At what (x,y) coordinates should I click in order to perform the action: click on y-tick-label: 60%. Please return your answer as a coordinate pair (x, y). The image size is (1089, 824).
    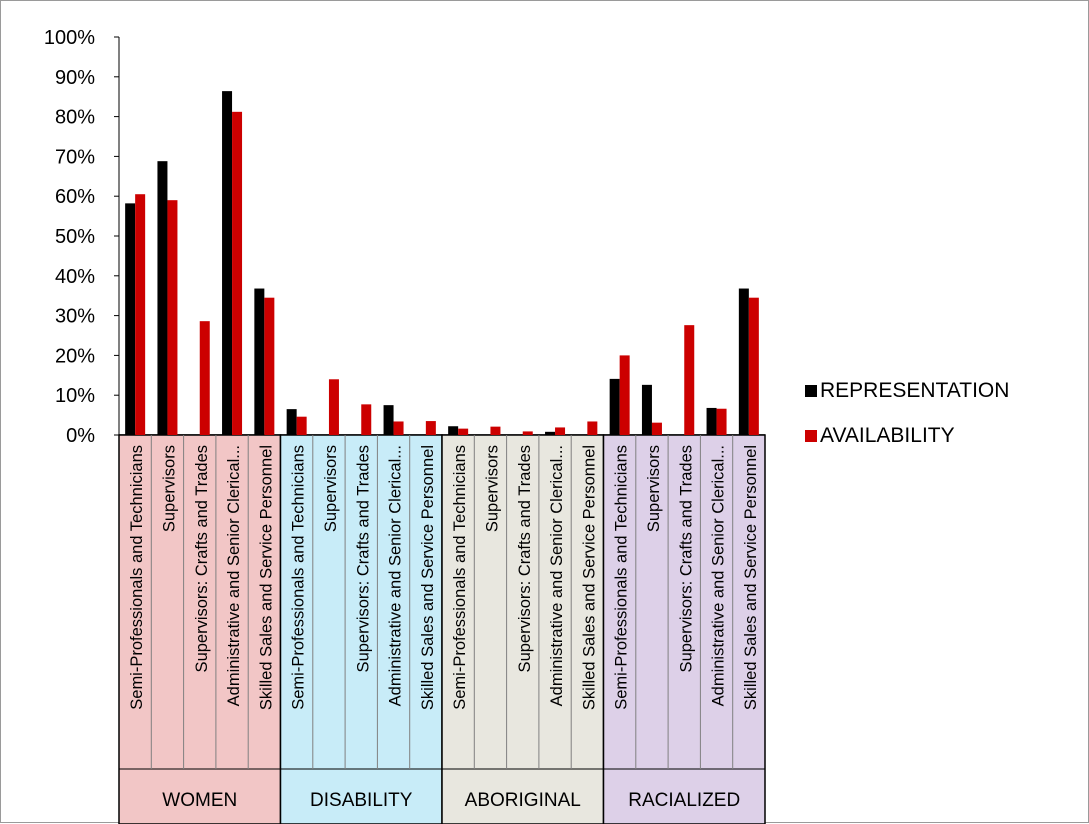
    Looking at the image, I should click on (75, 197).